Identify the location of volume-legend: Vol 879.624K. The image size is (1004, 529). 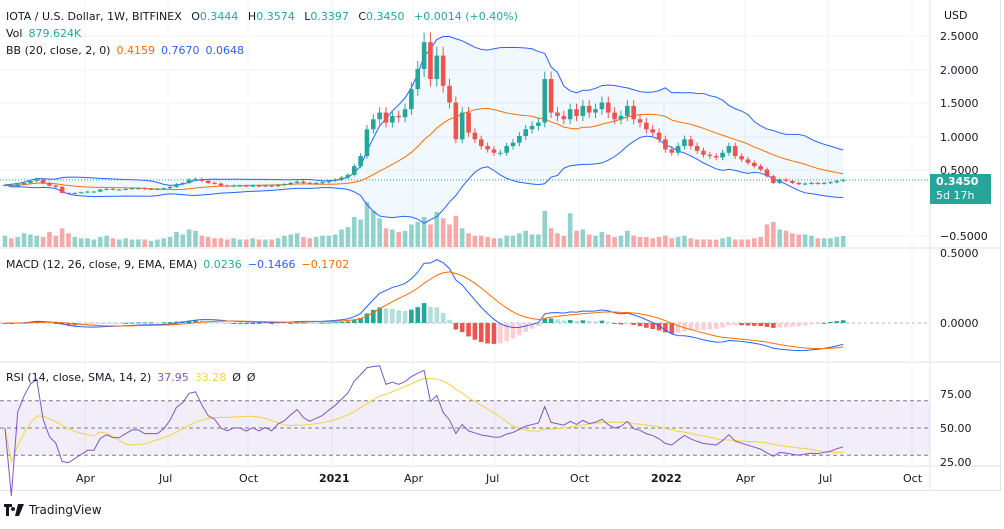
(46, 33).